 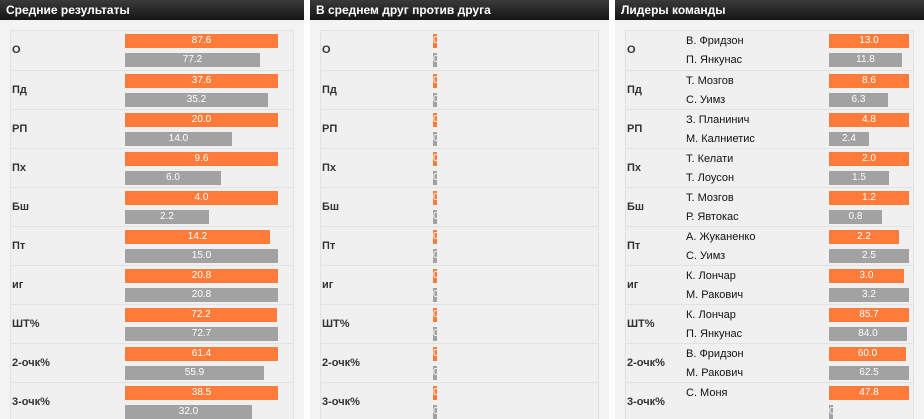 What do you see at coordinates (201, 81) in the screenshot?
I see `bar-team-a: 37.6` at bounding box center [201, 81].